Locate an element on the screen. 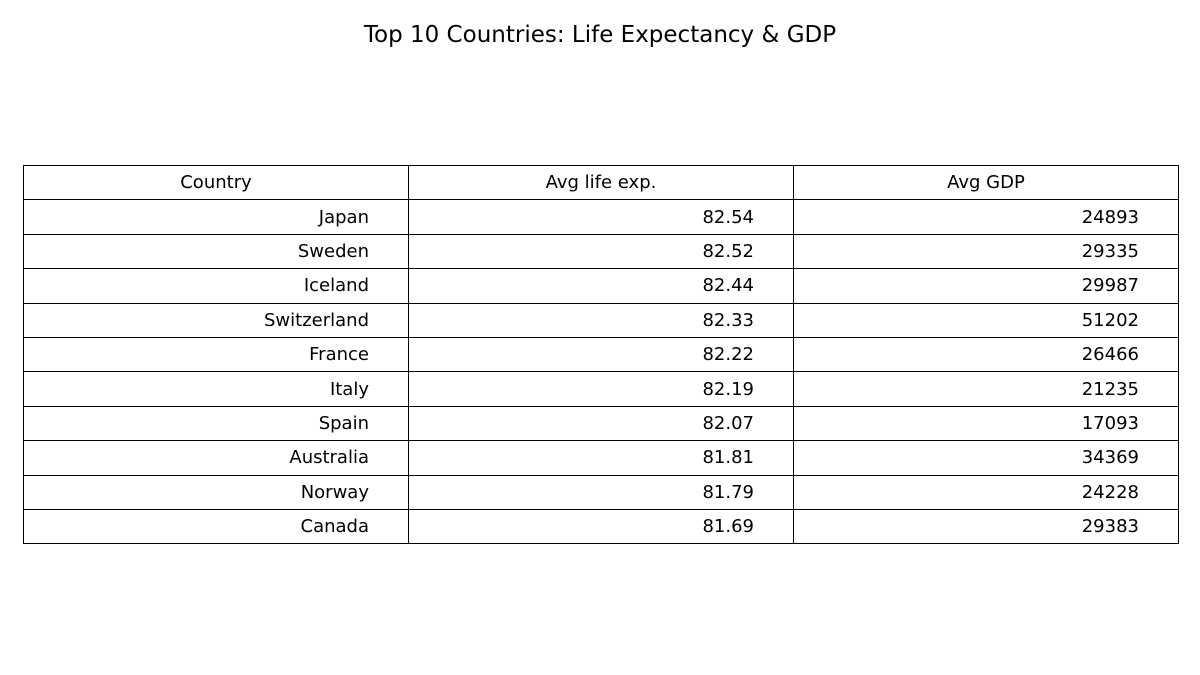  table-row: Norway 81.79 24228 is located at coordinates (601, 492).